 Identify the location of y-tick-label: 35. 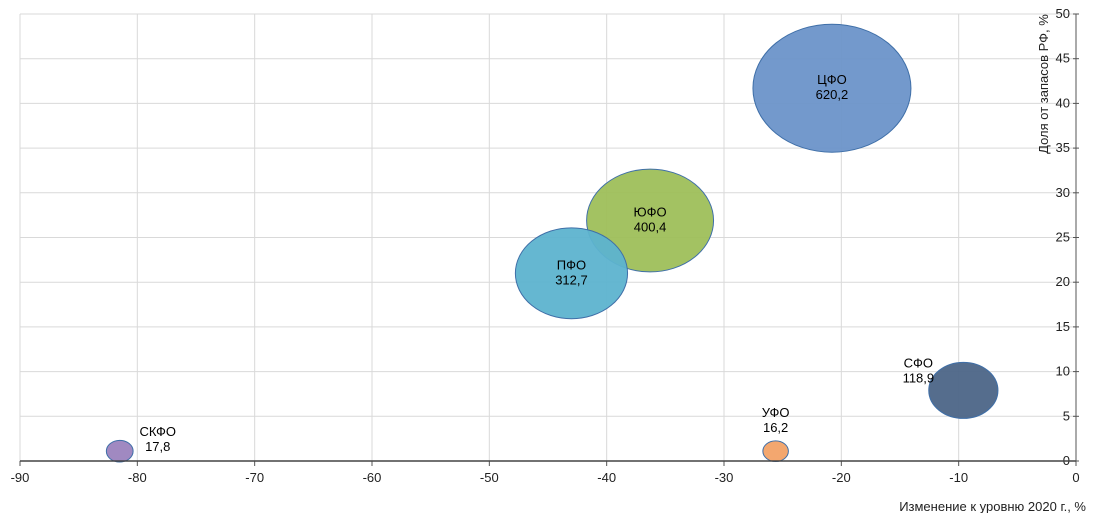
(1063, 147).